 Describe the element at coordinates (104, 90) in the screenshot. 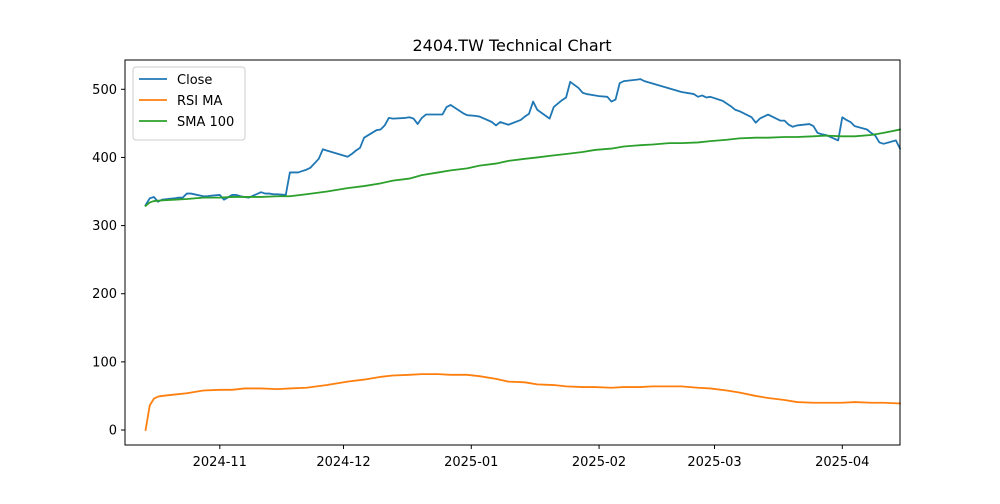

I see `y-tick-label: 500` at that location.